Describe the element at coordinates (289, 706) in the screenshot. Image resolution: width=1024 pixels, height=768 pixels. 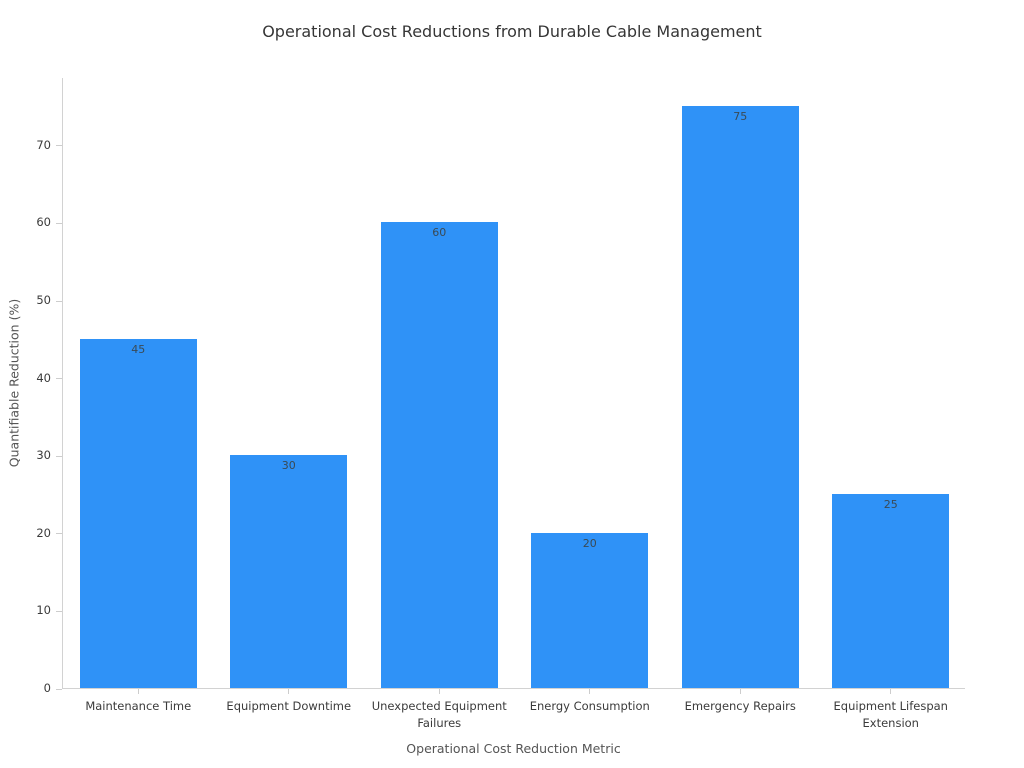
I see `x-tick-label: Equipment Downtime` at that location.